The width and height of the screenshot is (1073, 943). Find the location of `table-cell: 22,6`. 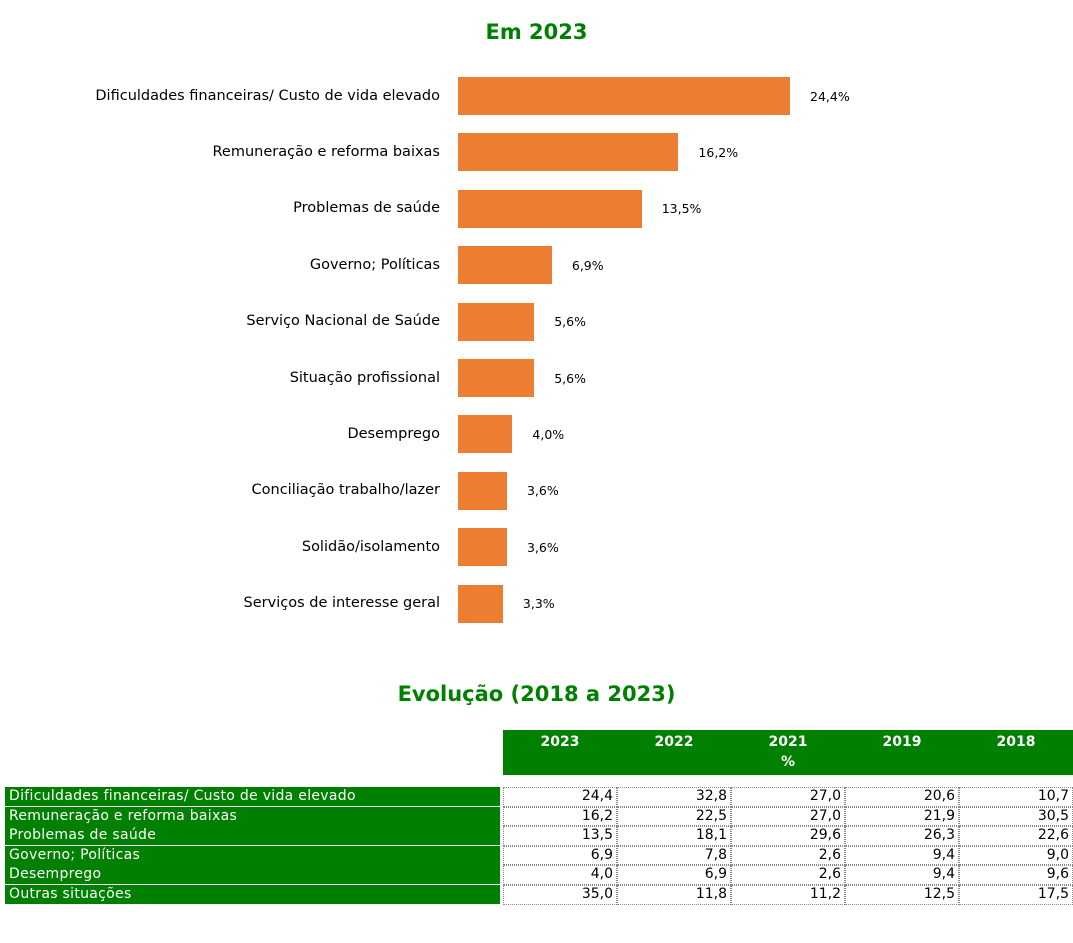

table-cell: 22,6 is located at coordinates (1016, 836).